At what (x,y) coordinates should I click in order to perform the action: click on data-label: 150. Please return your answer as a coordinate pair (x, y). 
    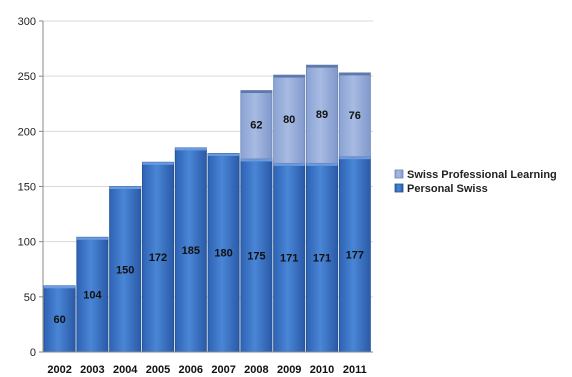
    Looking at the image, I should click on (125, 270).